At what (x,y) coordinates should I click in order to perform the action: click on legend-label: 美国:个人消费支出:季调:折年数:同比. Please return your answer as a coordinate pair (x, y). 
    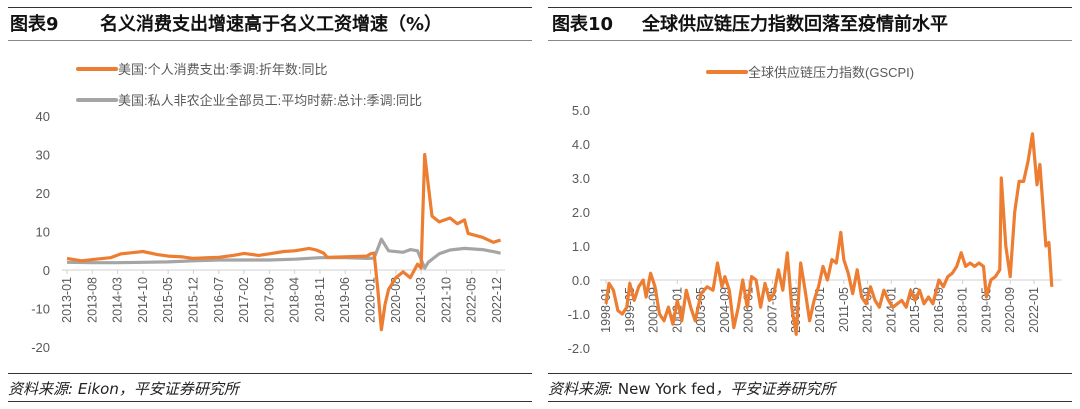
    Looking at the image, I should click on (222, 69).